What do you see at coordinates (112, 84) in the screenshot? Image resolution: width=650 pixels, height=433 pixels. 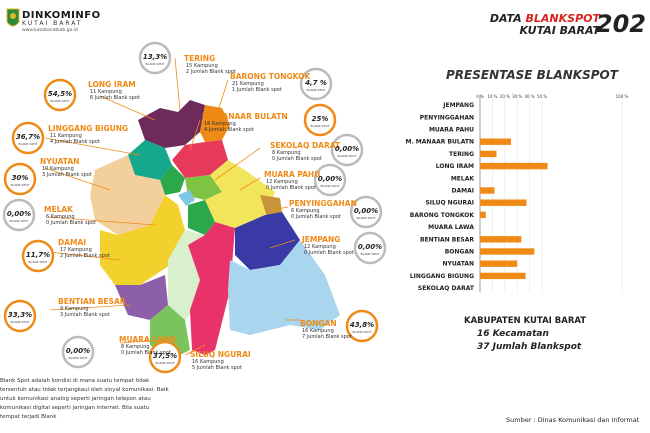 I see `callout-name: LONG IRAM` at bounding box center [112, 84].